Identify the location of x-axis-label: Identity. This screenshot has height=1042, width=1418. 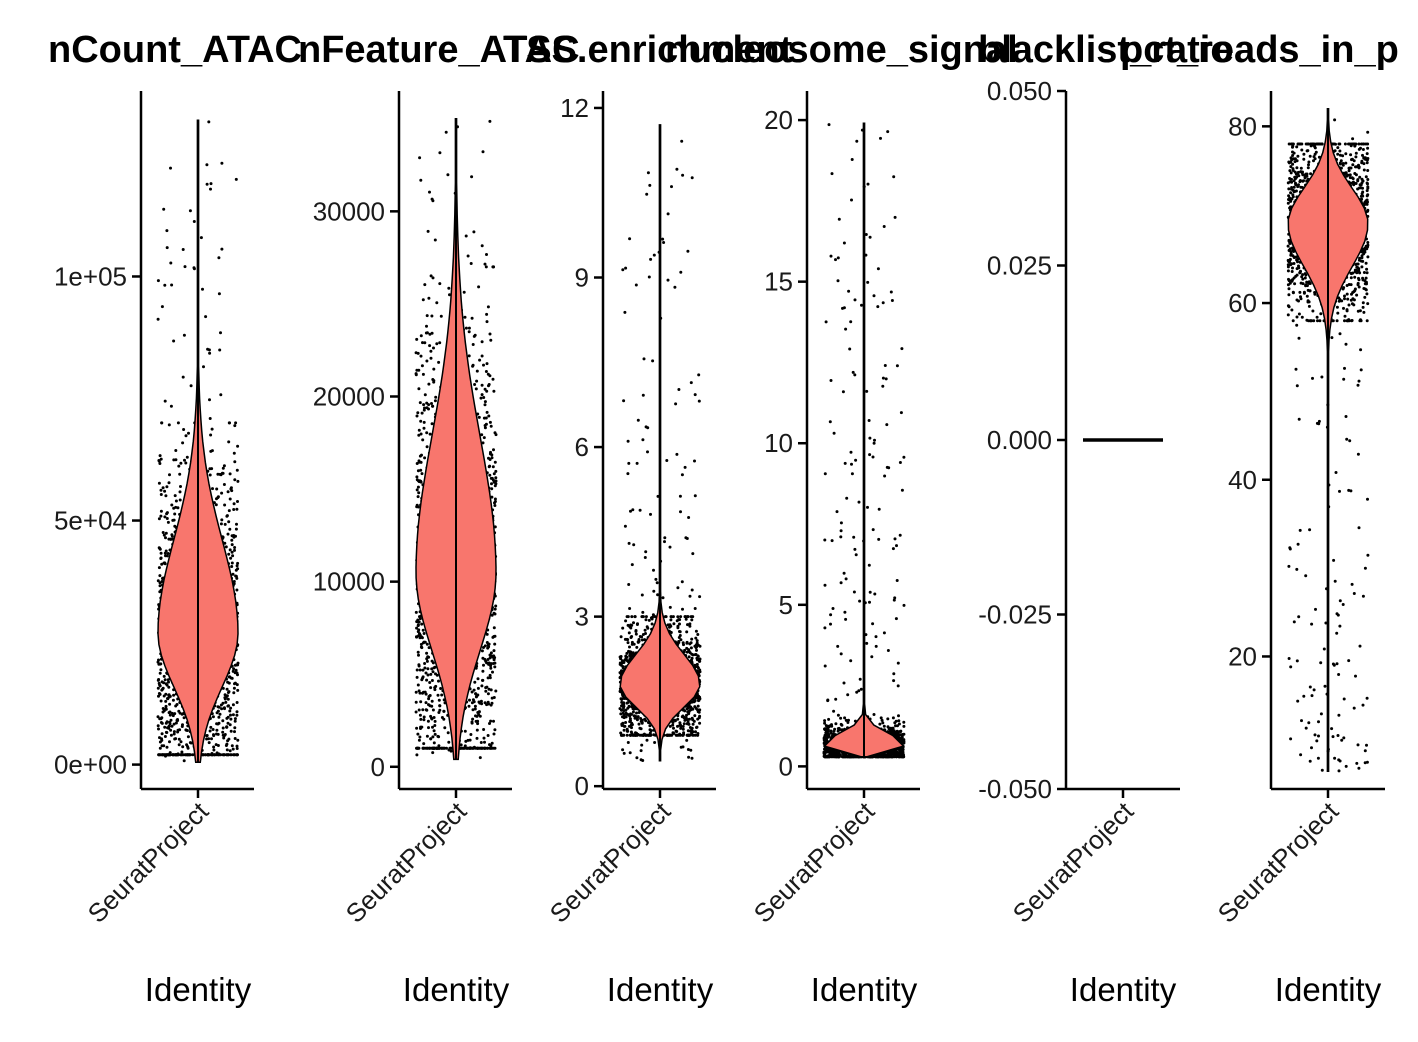
(456, 989).